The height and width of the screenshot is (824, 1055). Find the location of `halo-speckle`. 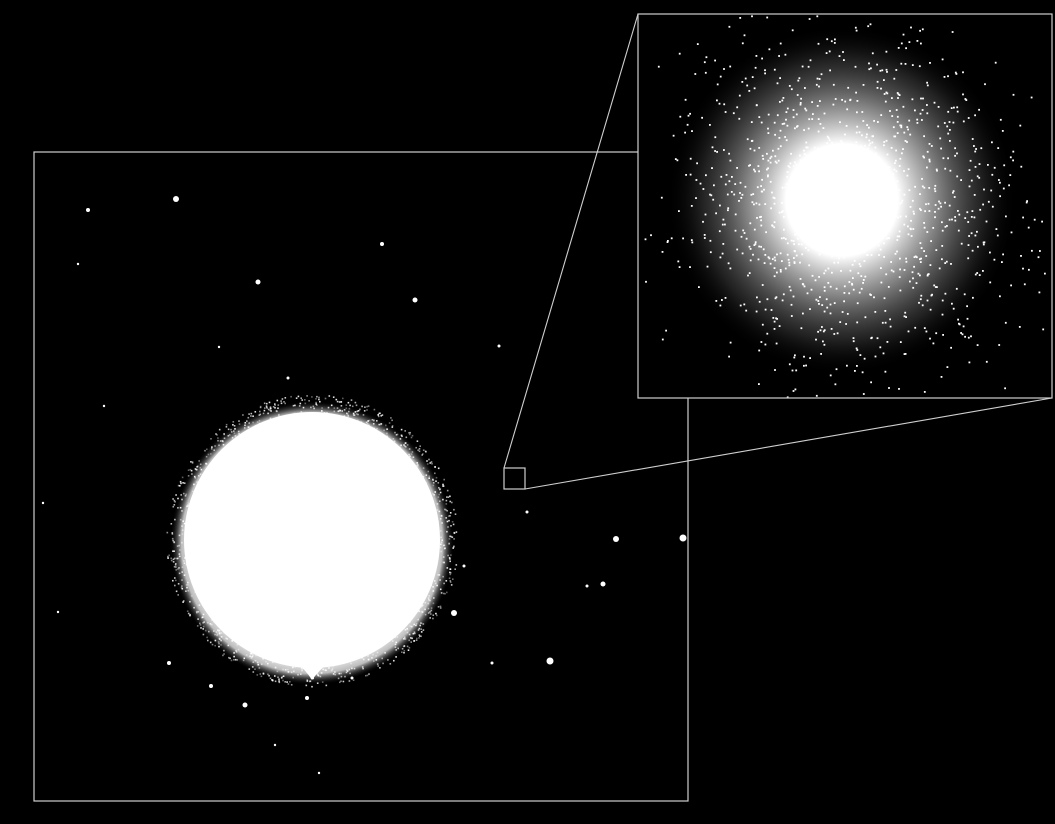

halo-speckle is located at coordinates (312, 541).